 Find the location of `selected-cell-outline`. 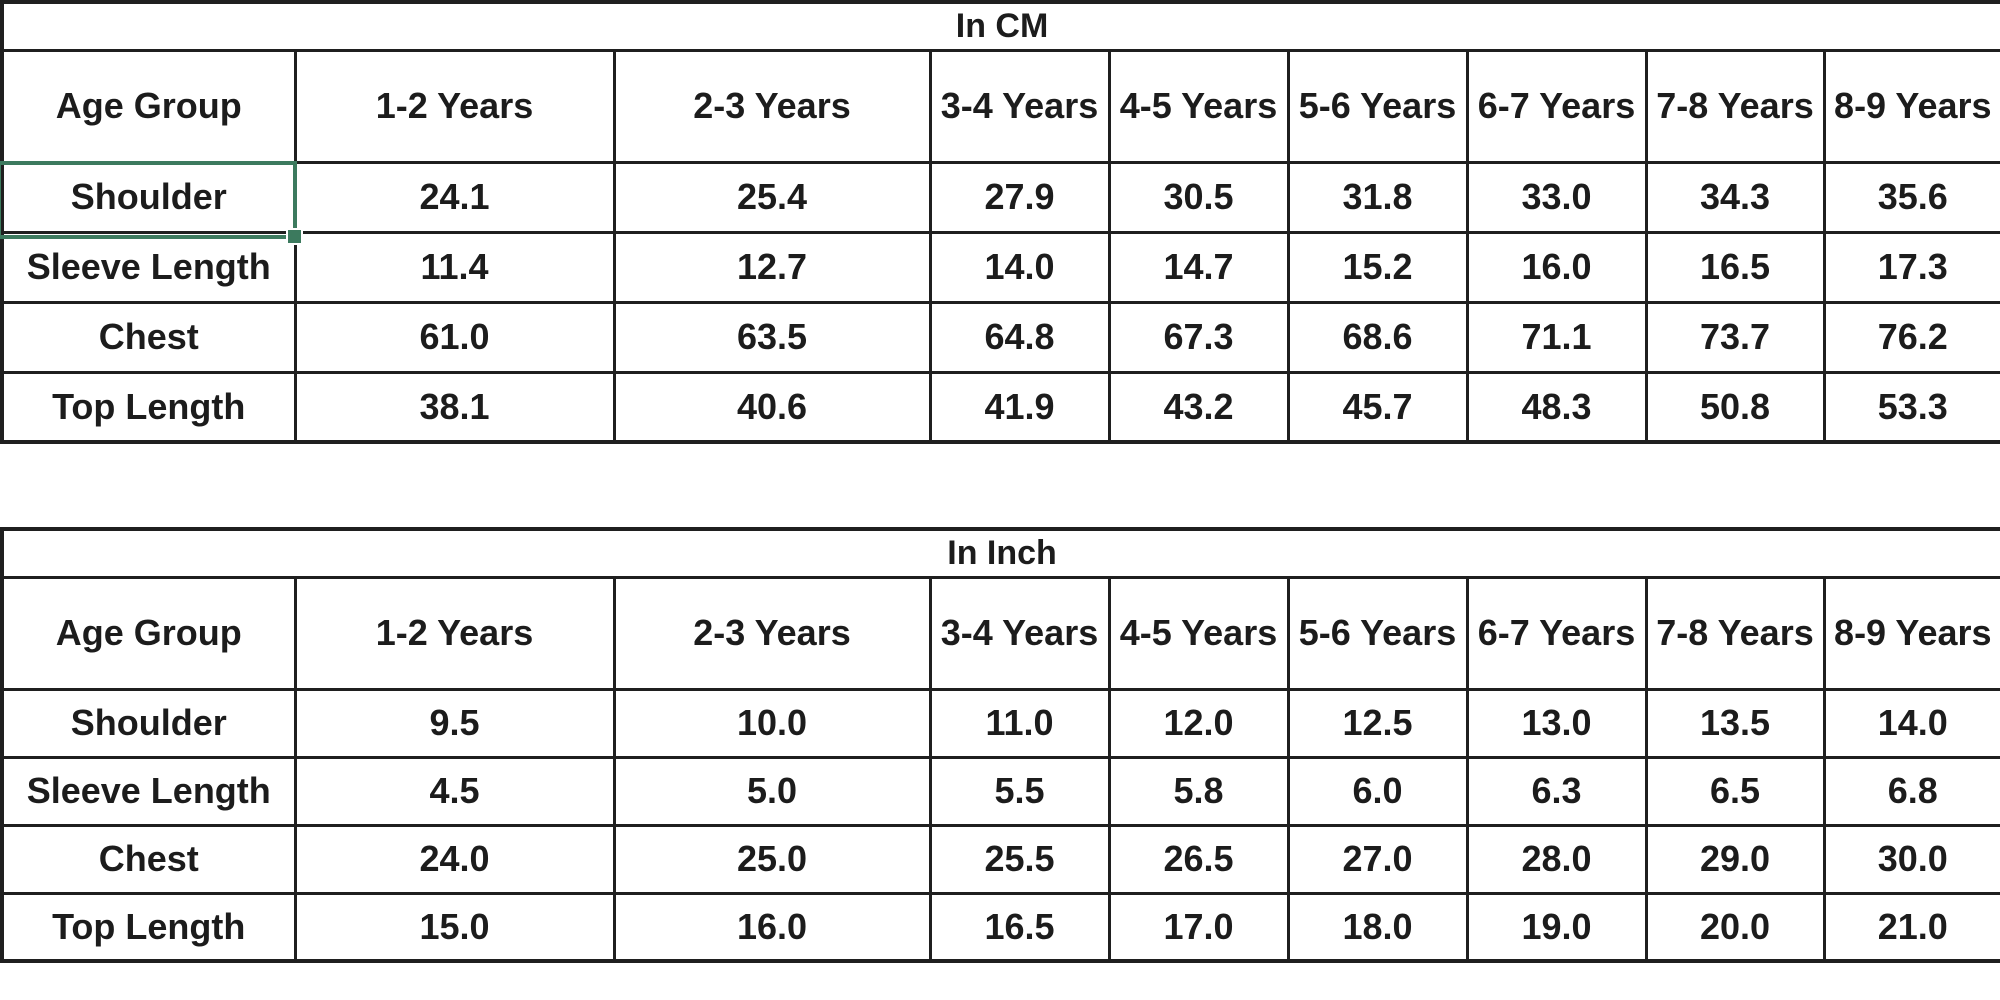

selected-cell-outline is located at coordinates (151, 203).